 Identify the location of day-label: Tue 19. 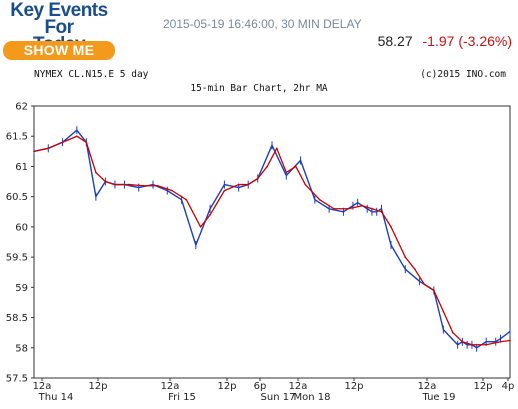
(439, 397).